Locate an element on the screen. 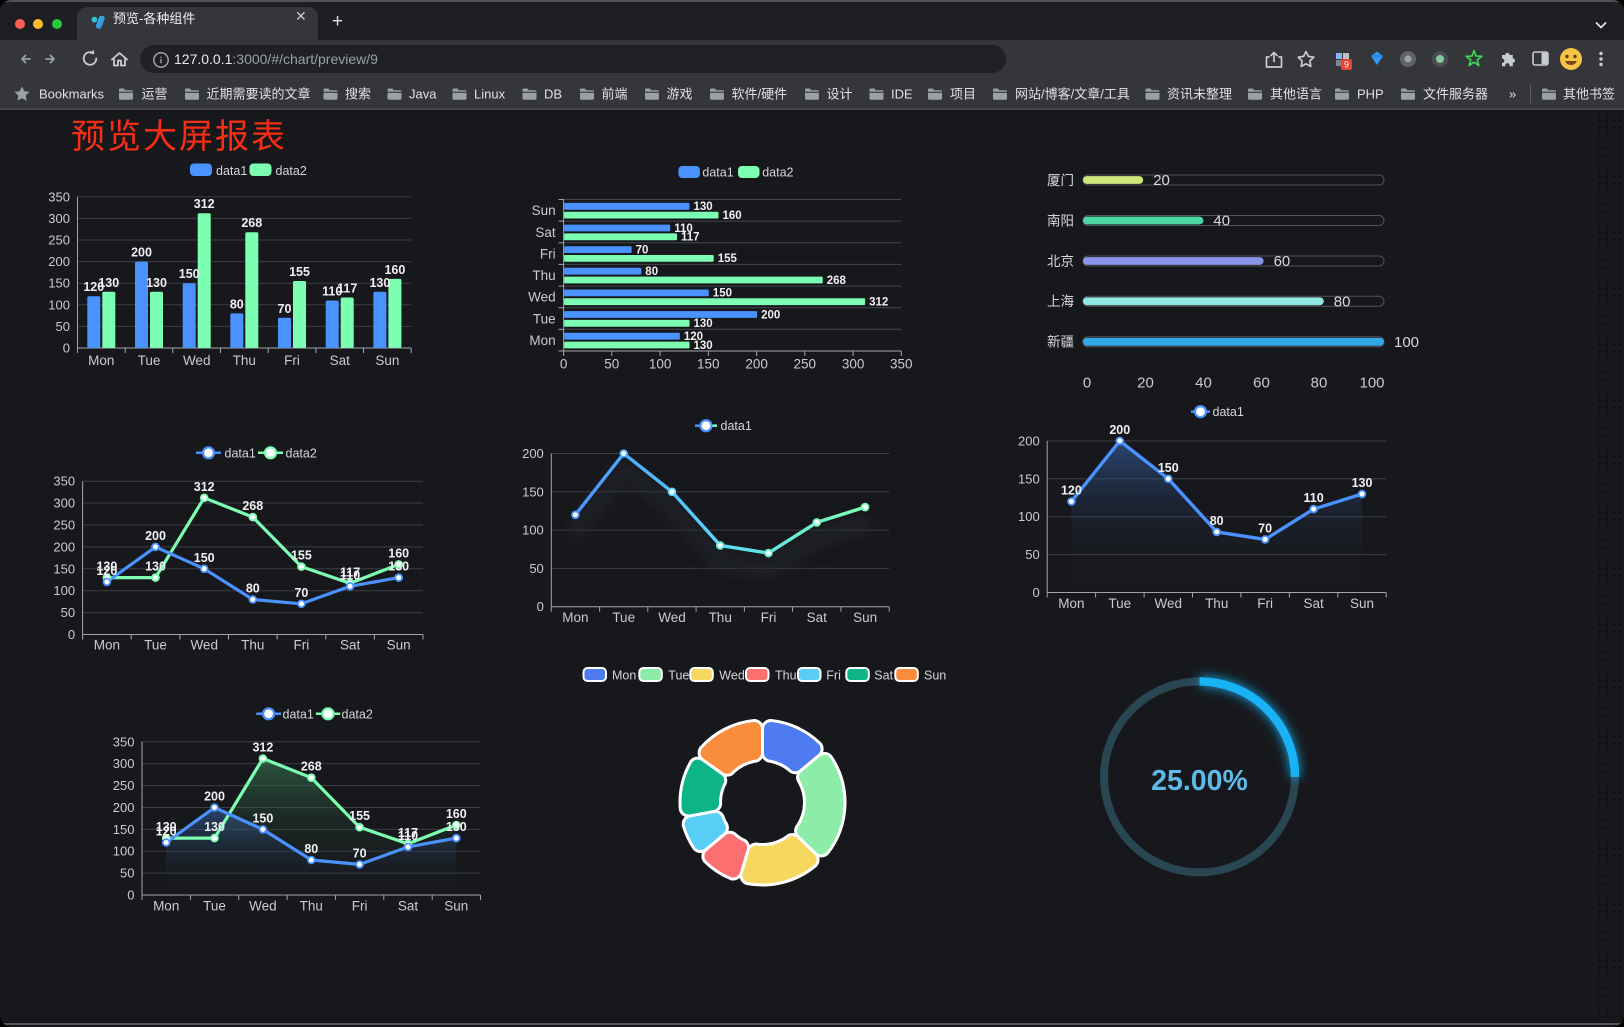 This screenshot has width=1624, height=1027. svg-text: 游戏 is located at coordinates (680, 94).